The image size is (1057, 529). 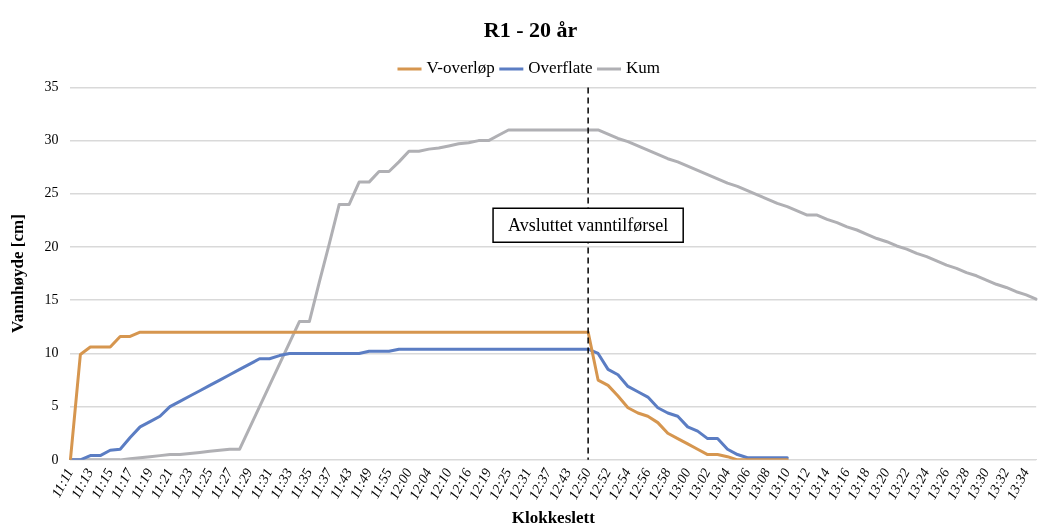 I want to click on y-tick-label: 35, so click(x=51, y=87).